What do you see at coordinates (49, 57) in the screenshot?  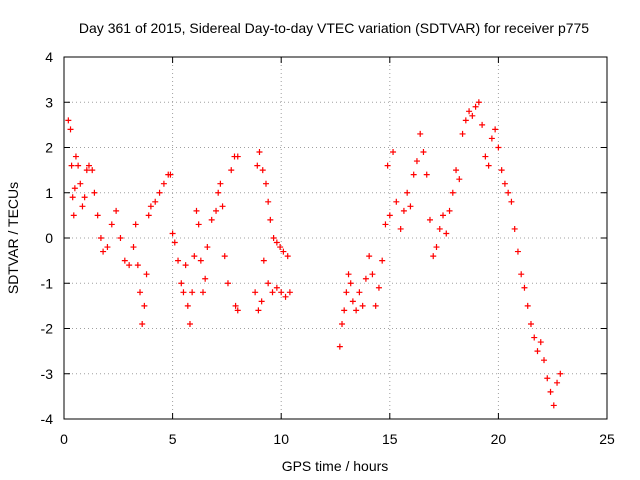 I see `y-tick-label: 4` at bounding box center [49, 57].